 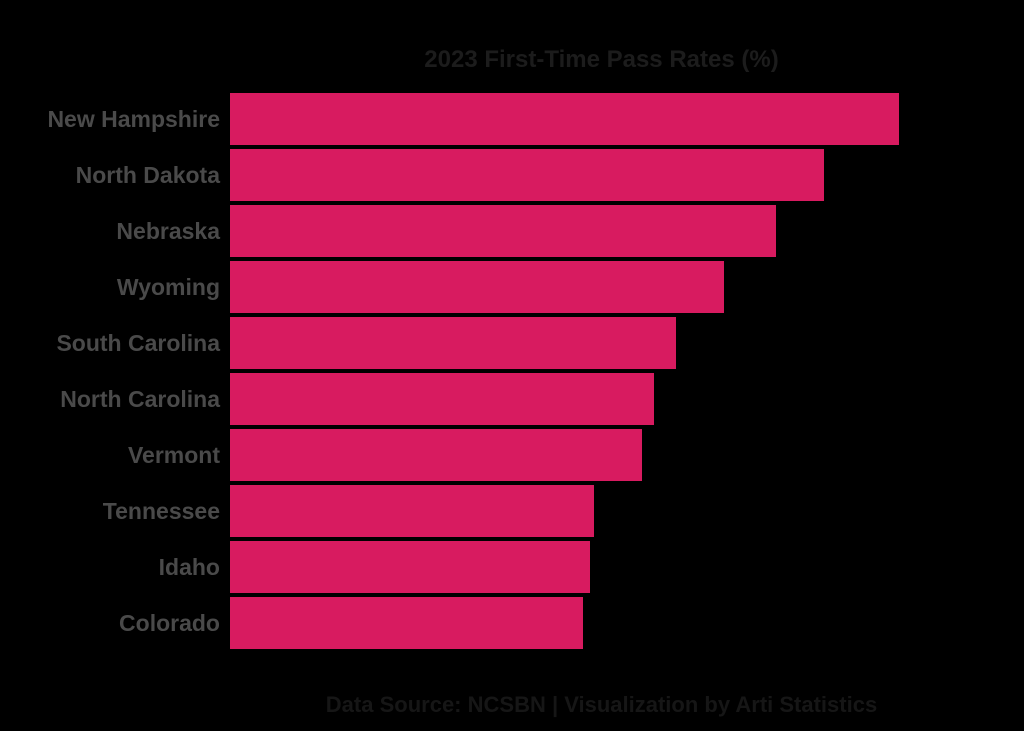 I want to click on category-label: North Carolina, so click(x=140, y=399).